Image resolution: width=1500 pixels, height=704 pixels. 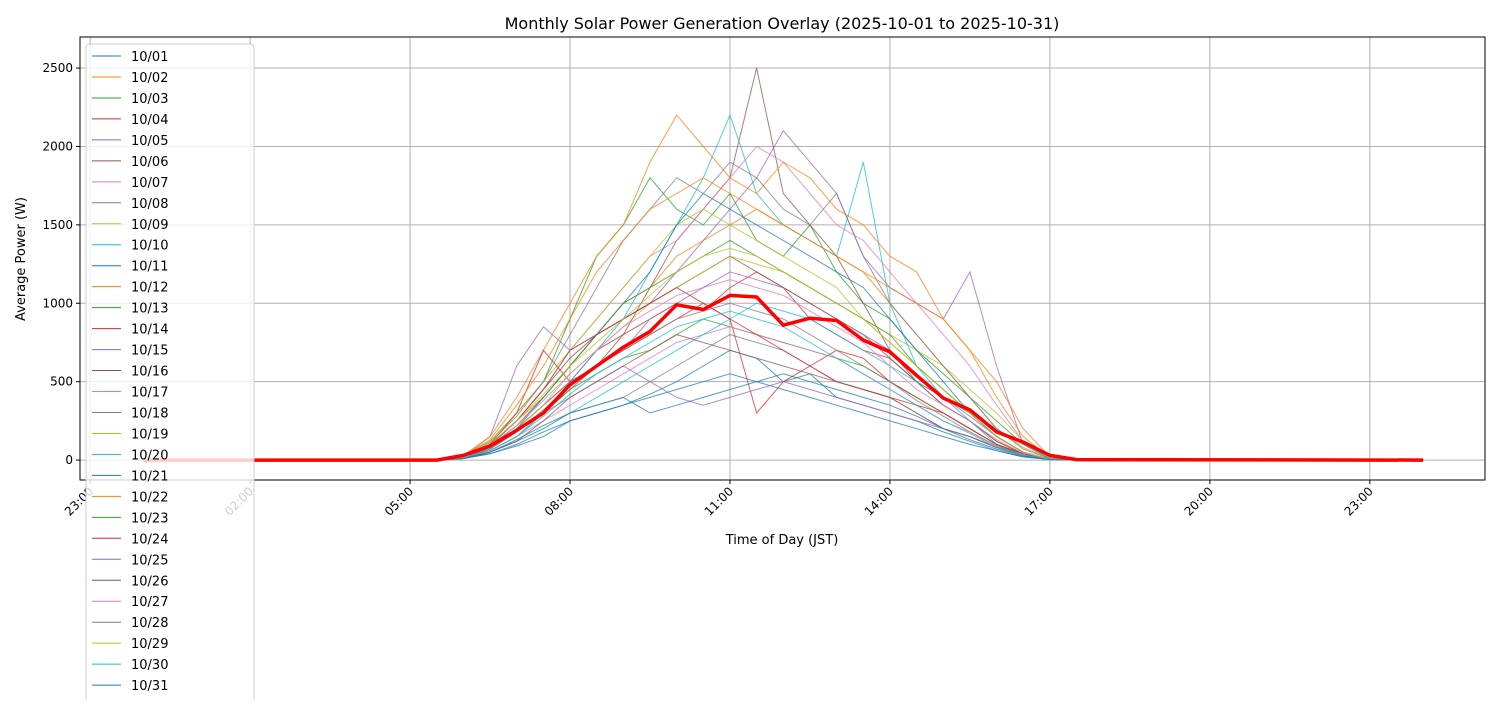 What do you see at coordinates (149, 686) in the screenshot?
I see `legend-label: 10/31` at bounding box center [149, 686].